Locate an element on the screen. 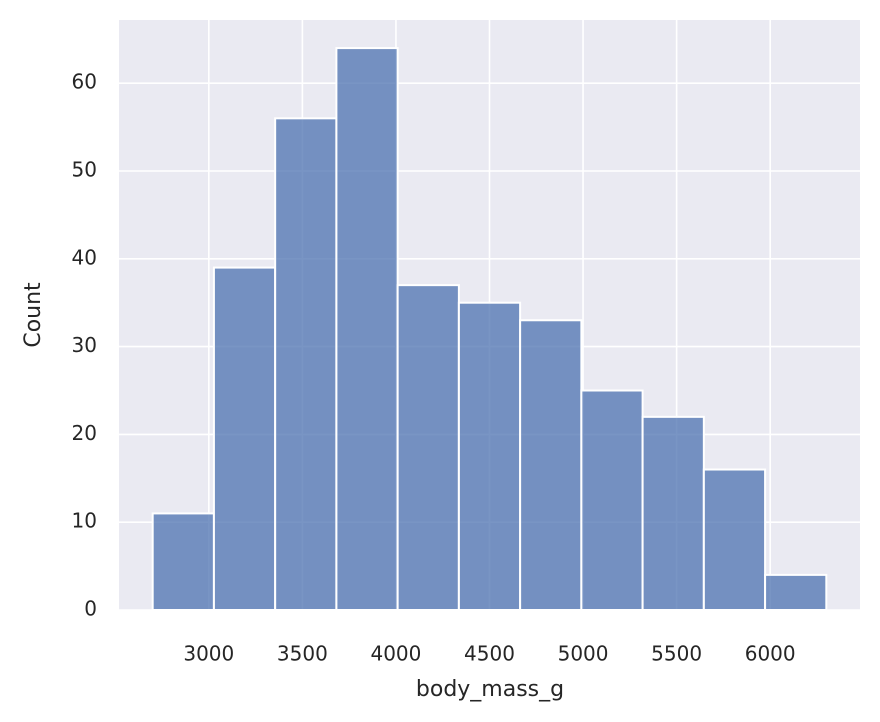 This screenshot has height=722, width=880. y-tick-label: 40 is located at coordinates (84, 257).